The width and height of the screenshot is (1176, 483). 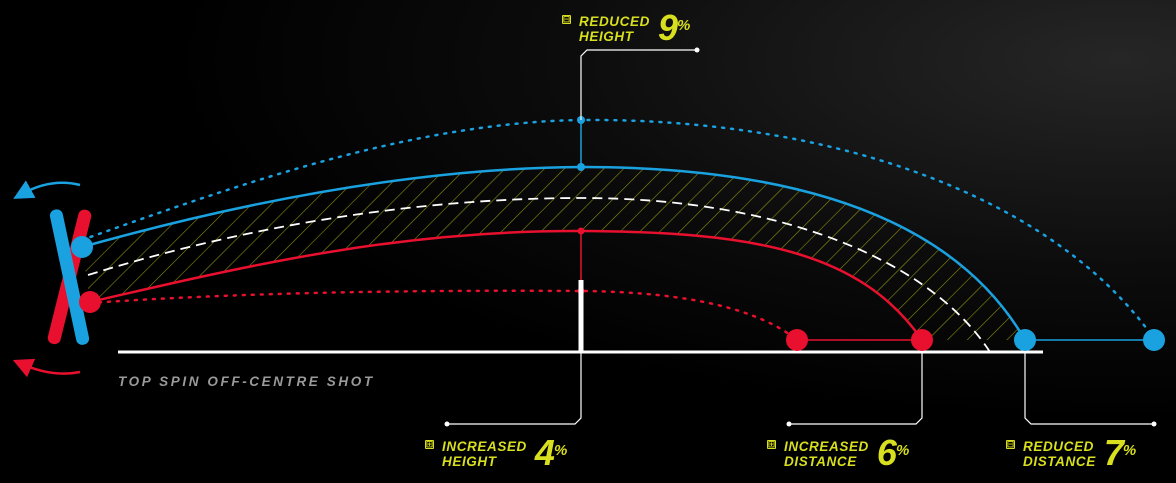 What do you see at coordinates (51, 369) in the screenshot?
I see `red-rotation-arrow-icon` at bounding box center [51, 369].